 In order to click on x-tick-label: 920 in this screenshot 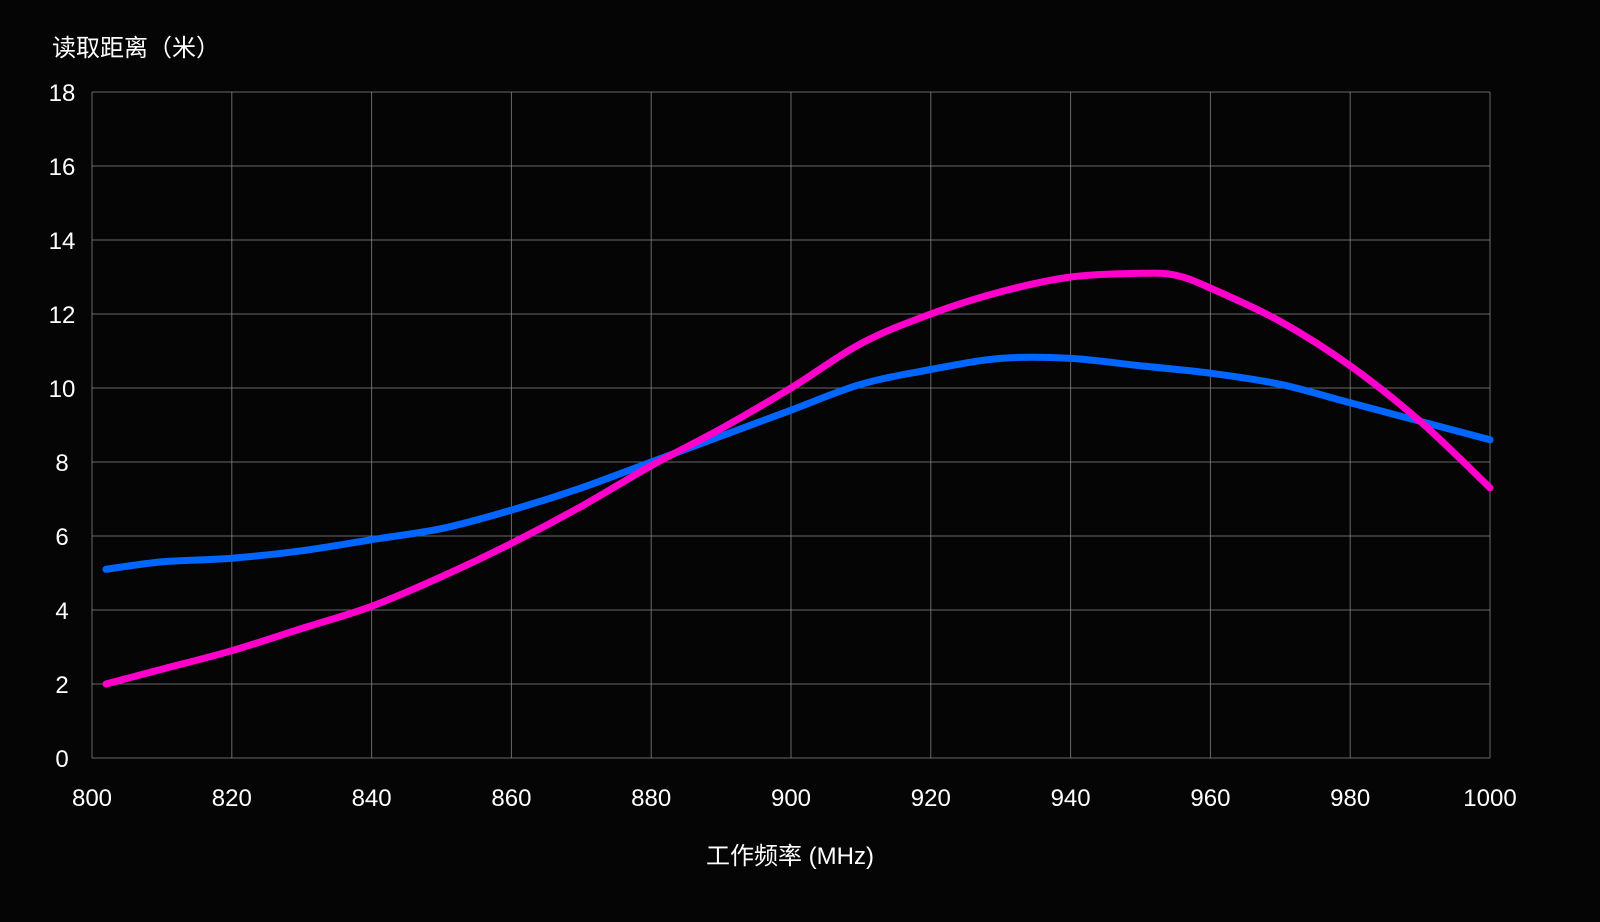, I will do `click(931, 798)`.